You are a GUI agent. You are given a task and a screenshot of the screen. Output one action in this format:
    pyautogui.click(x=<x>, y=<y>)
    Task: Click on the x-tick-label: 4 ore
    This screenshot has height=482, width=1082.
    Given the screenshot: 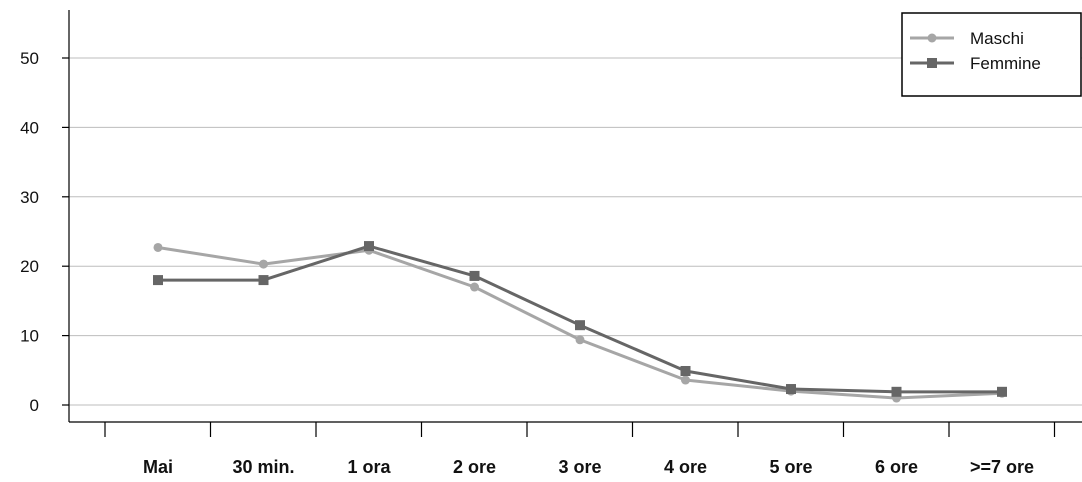 What is the action you would take?
    pyautogui.click(x=685, y=467)
    